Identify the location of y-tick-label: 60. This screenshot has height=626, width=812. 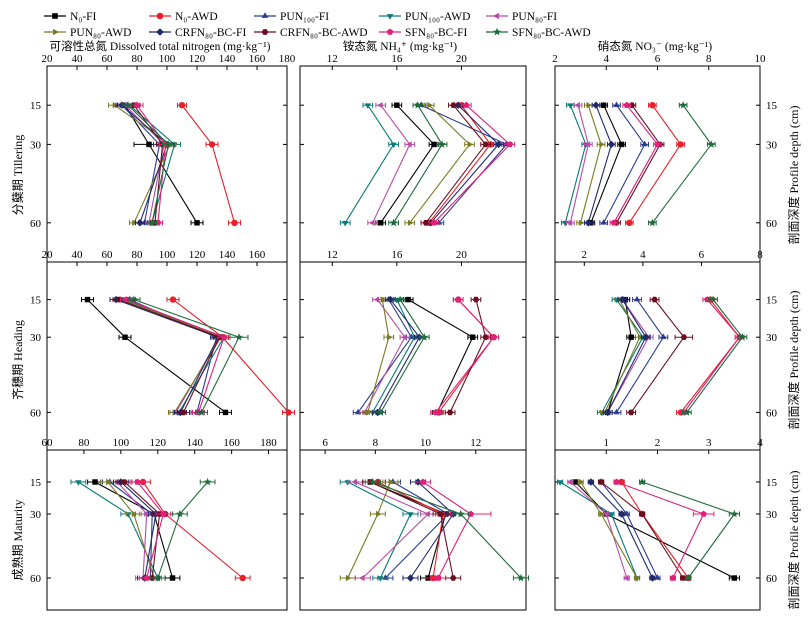
(36, 579).